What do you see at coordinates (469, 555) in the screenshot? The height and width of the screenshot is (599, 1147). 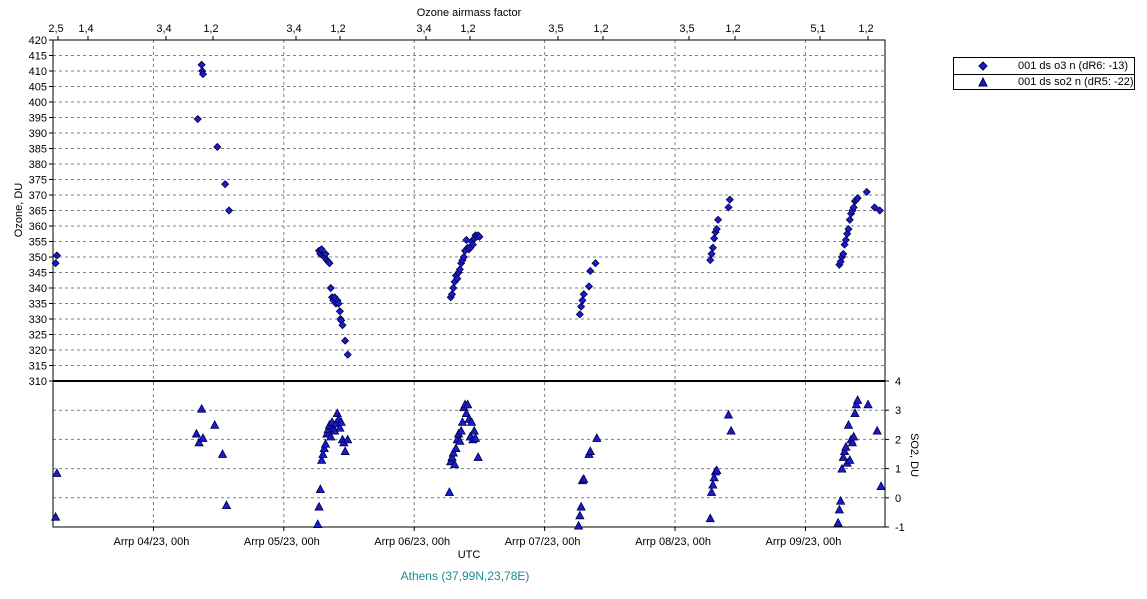 I see `x-axis-label: UTC` at bounding box center [469, 555].